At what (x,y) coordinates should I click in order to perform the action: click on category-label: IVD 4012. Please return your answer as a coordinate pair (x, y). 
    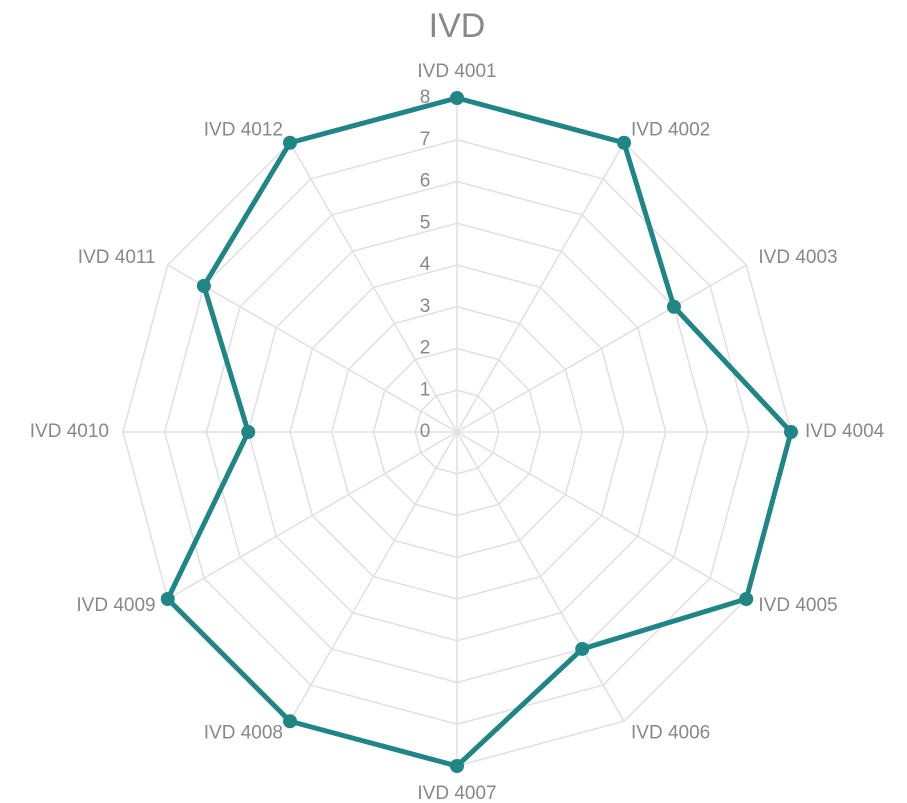
    Looking at the image, I should click on (243, 130).